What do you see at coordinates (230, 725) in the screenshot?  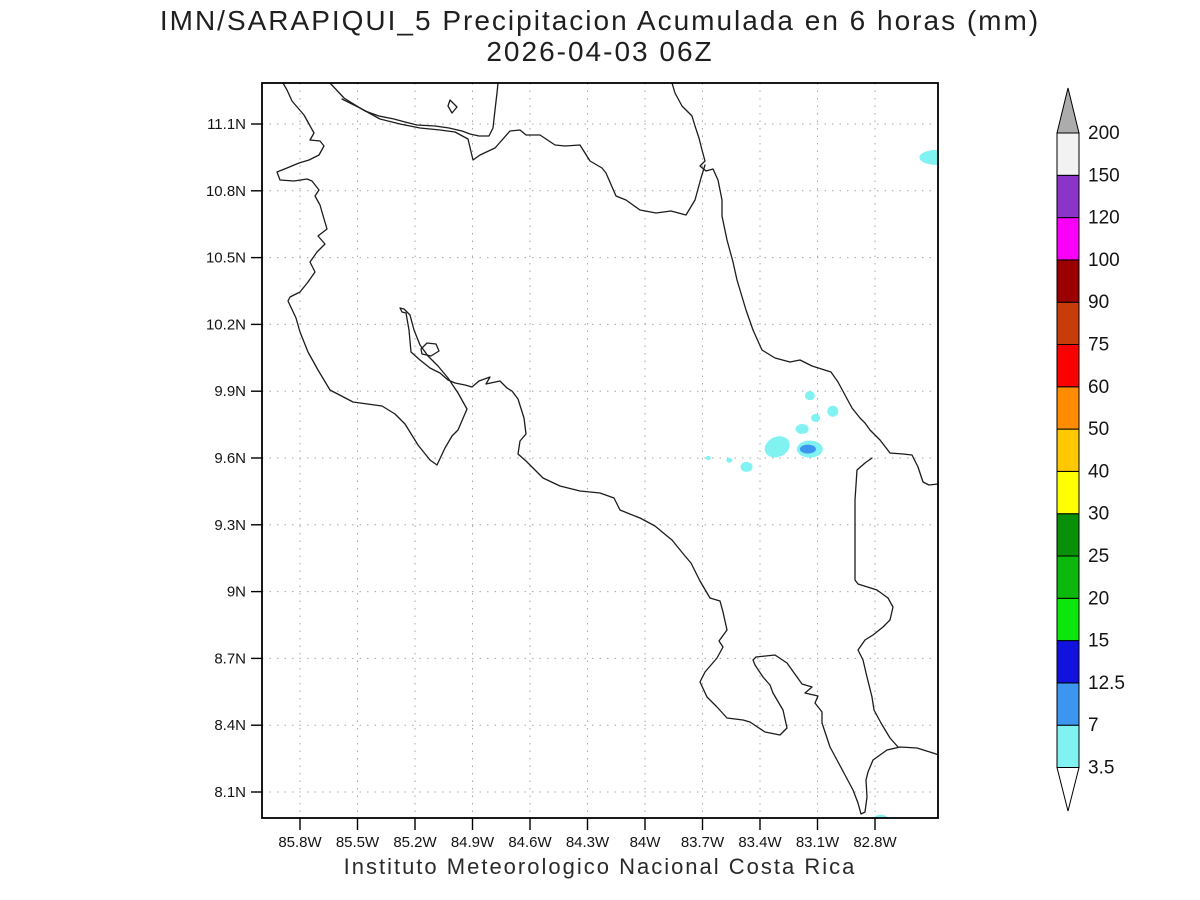 I see `lat-tick-label: 8.4N` at bounding box center [230, 725].